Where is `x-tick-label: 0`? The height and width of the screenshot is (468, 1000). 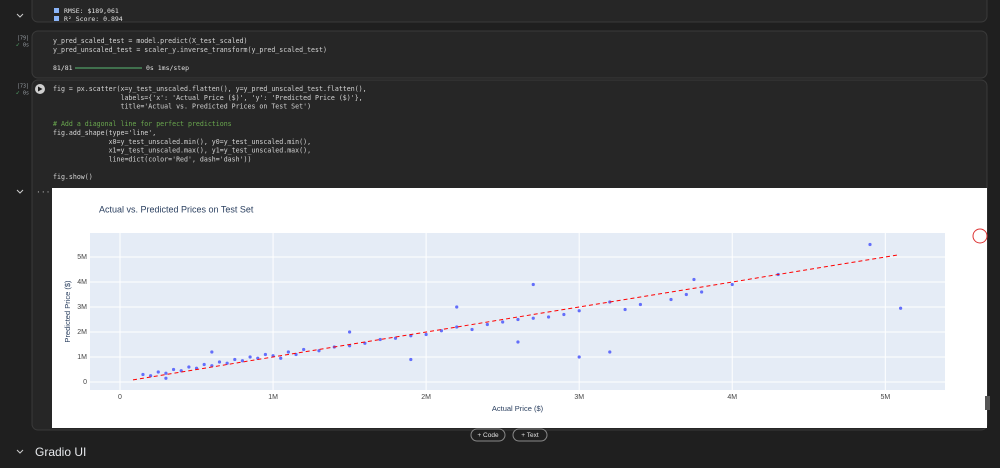
x-tick-label: 0 is located at coordinates (120, 397).